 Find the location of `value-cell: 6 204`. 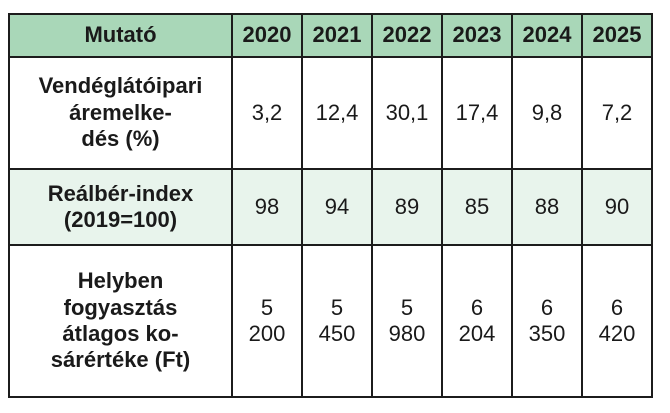

value-cell: 6 204 is located at coordinates (477, 321).